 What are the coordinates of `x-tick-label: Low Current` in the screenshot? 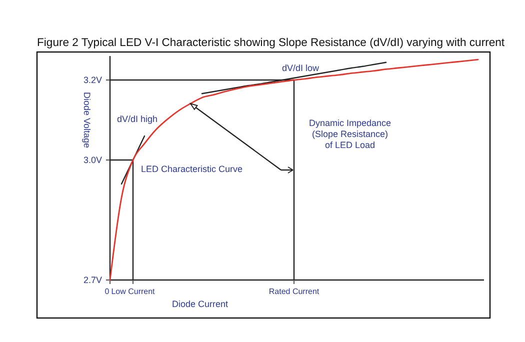 It's located at (133, 291).